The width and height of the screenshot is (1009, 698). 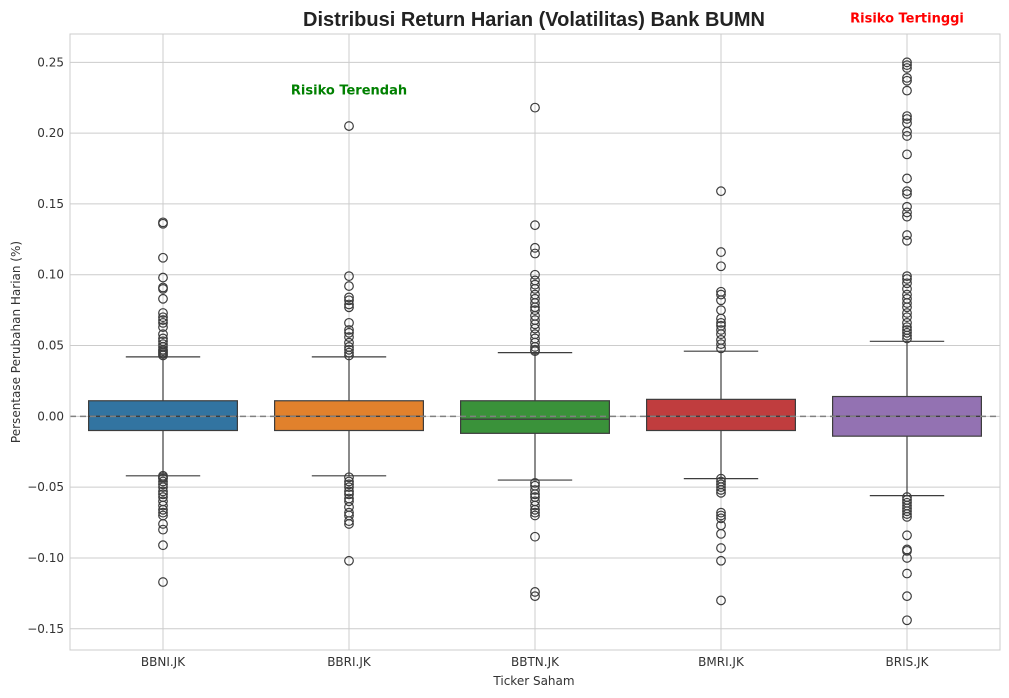 What do you see at coordinates (50, 416) in the screenshot?
I see `y-tick-label: 0.00` at bounding box center [50, 416].